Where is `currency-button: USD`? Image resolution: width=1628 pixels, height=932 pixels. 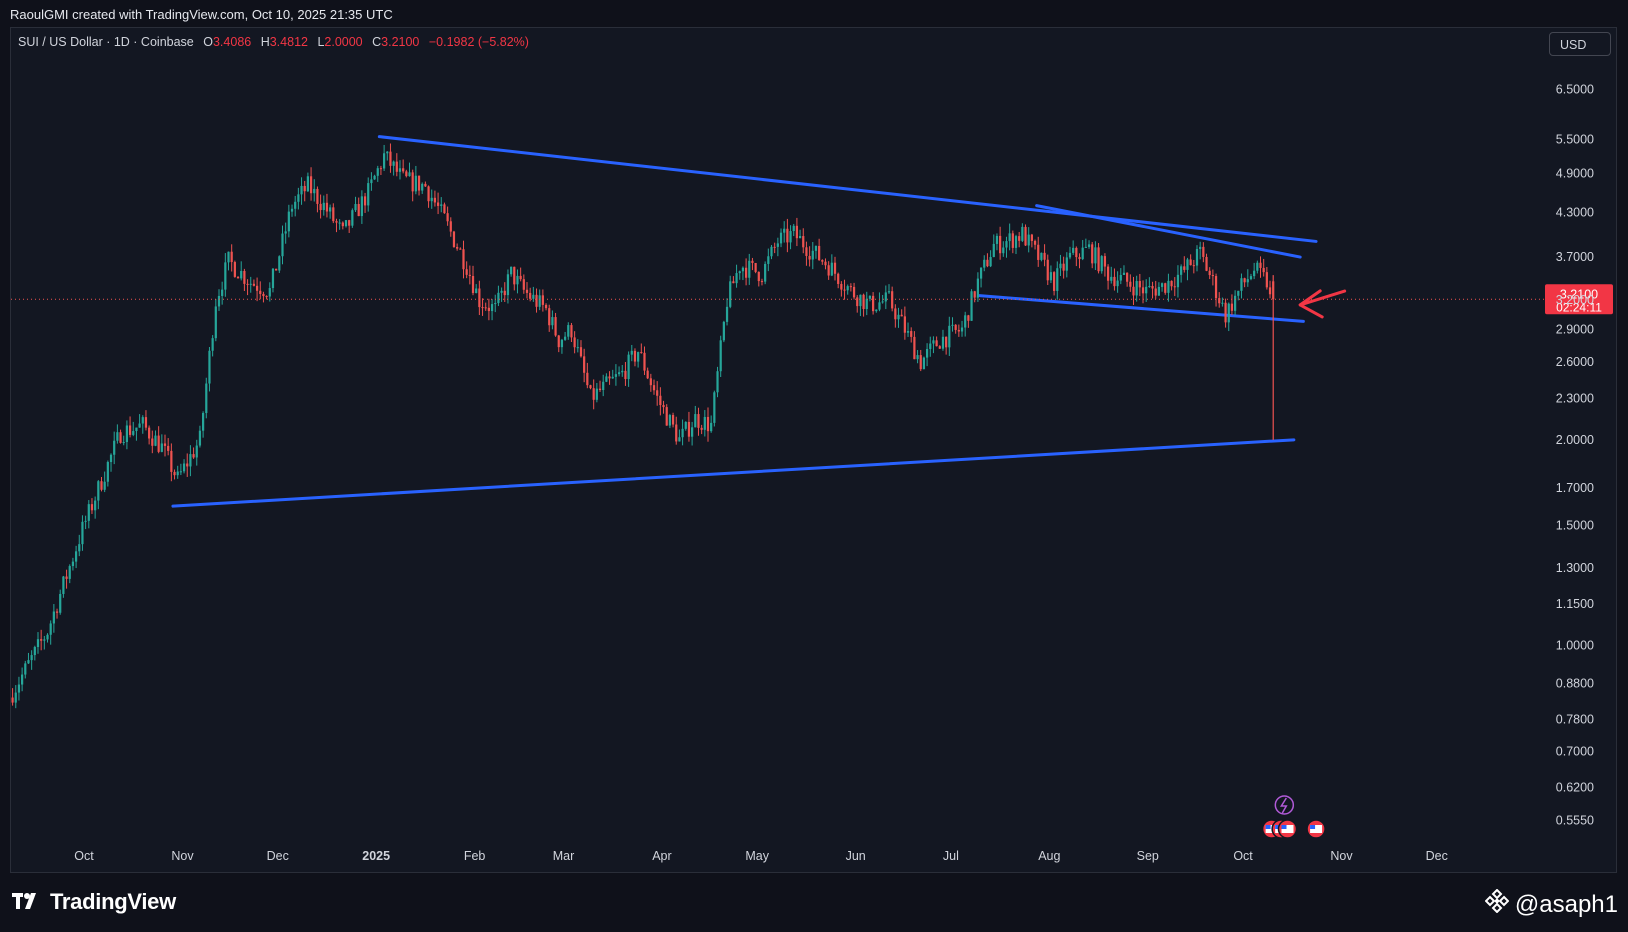 currency-button: USD is located at coordinates (1580, 44).